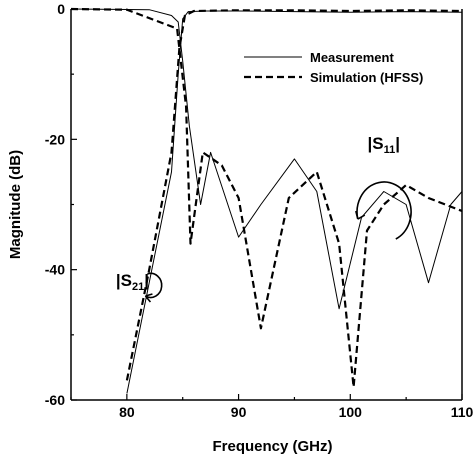  Describe the element at coordinates (154, 285) in the screenshot. I see `s21-circle-marker` at that location.